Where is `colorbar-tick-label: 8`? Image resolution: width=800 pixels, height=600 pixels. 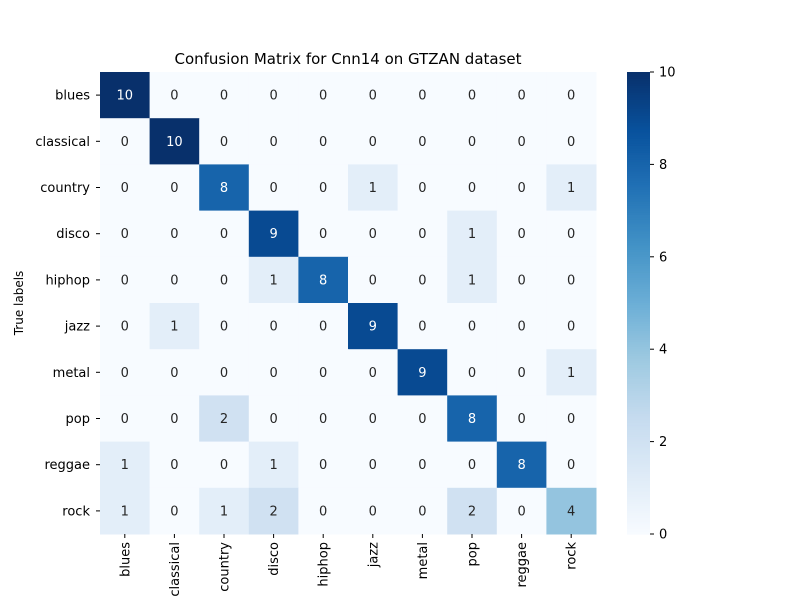 colorbar-tick-label: 8 is located at coordinates (663, 165).